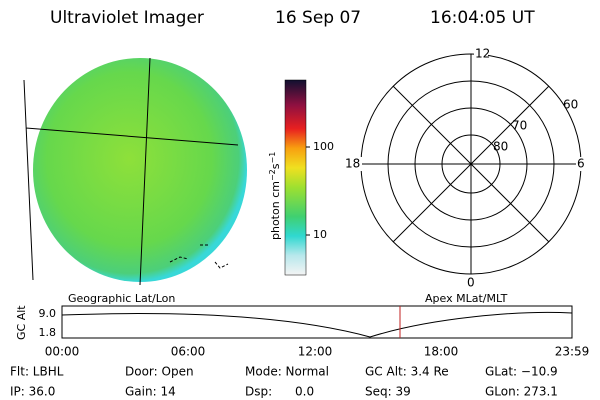 Image resolution: width=600 pixels, height=400 pixels. I want to click on timeline-x-tick: 12:00, so click(315, 352).